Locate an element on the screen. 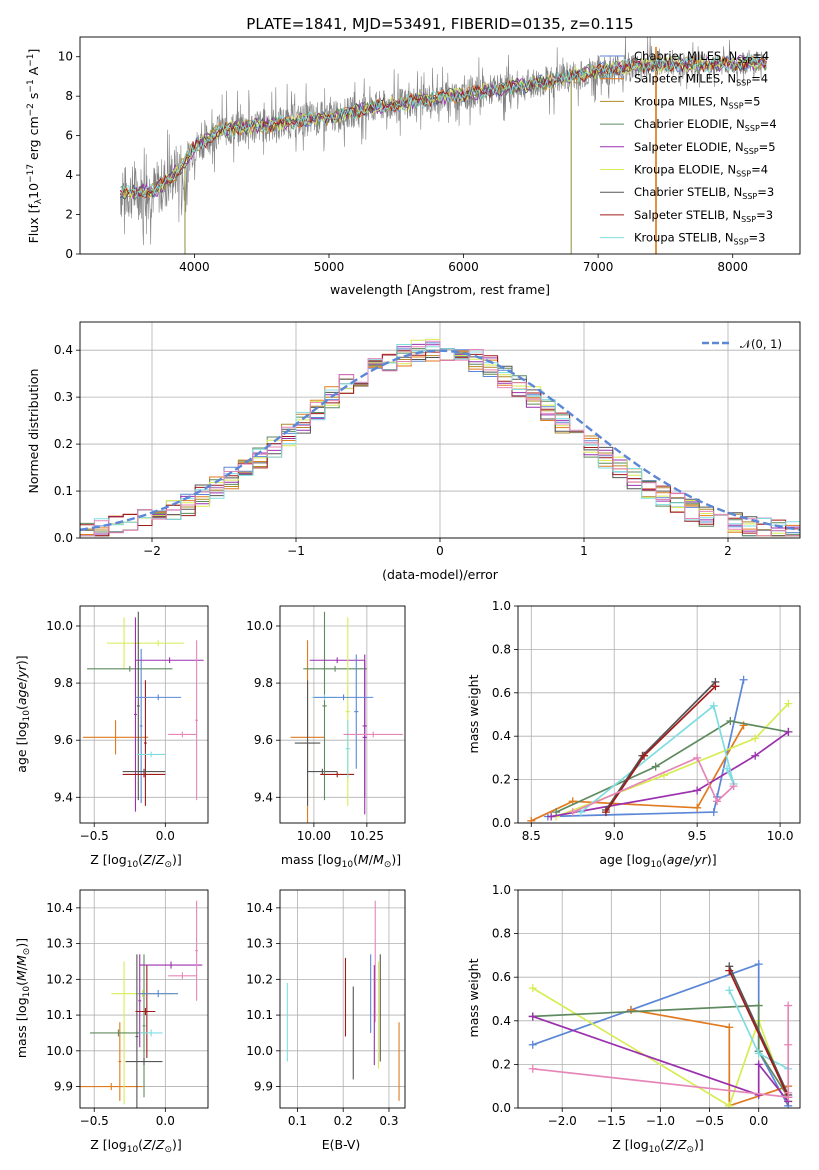  y-tick-label: 6 is located at coordinates (69, 136).